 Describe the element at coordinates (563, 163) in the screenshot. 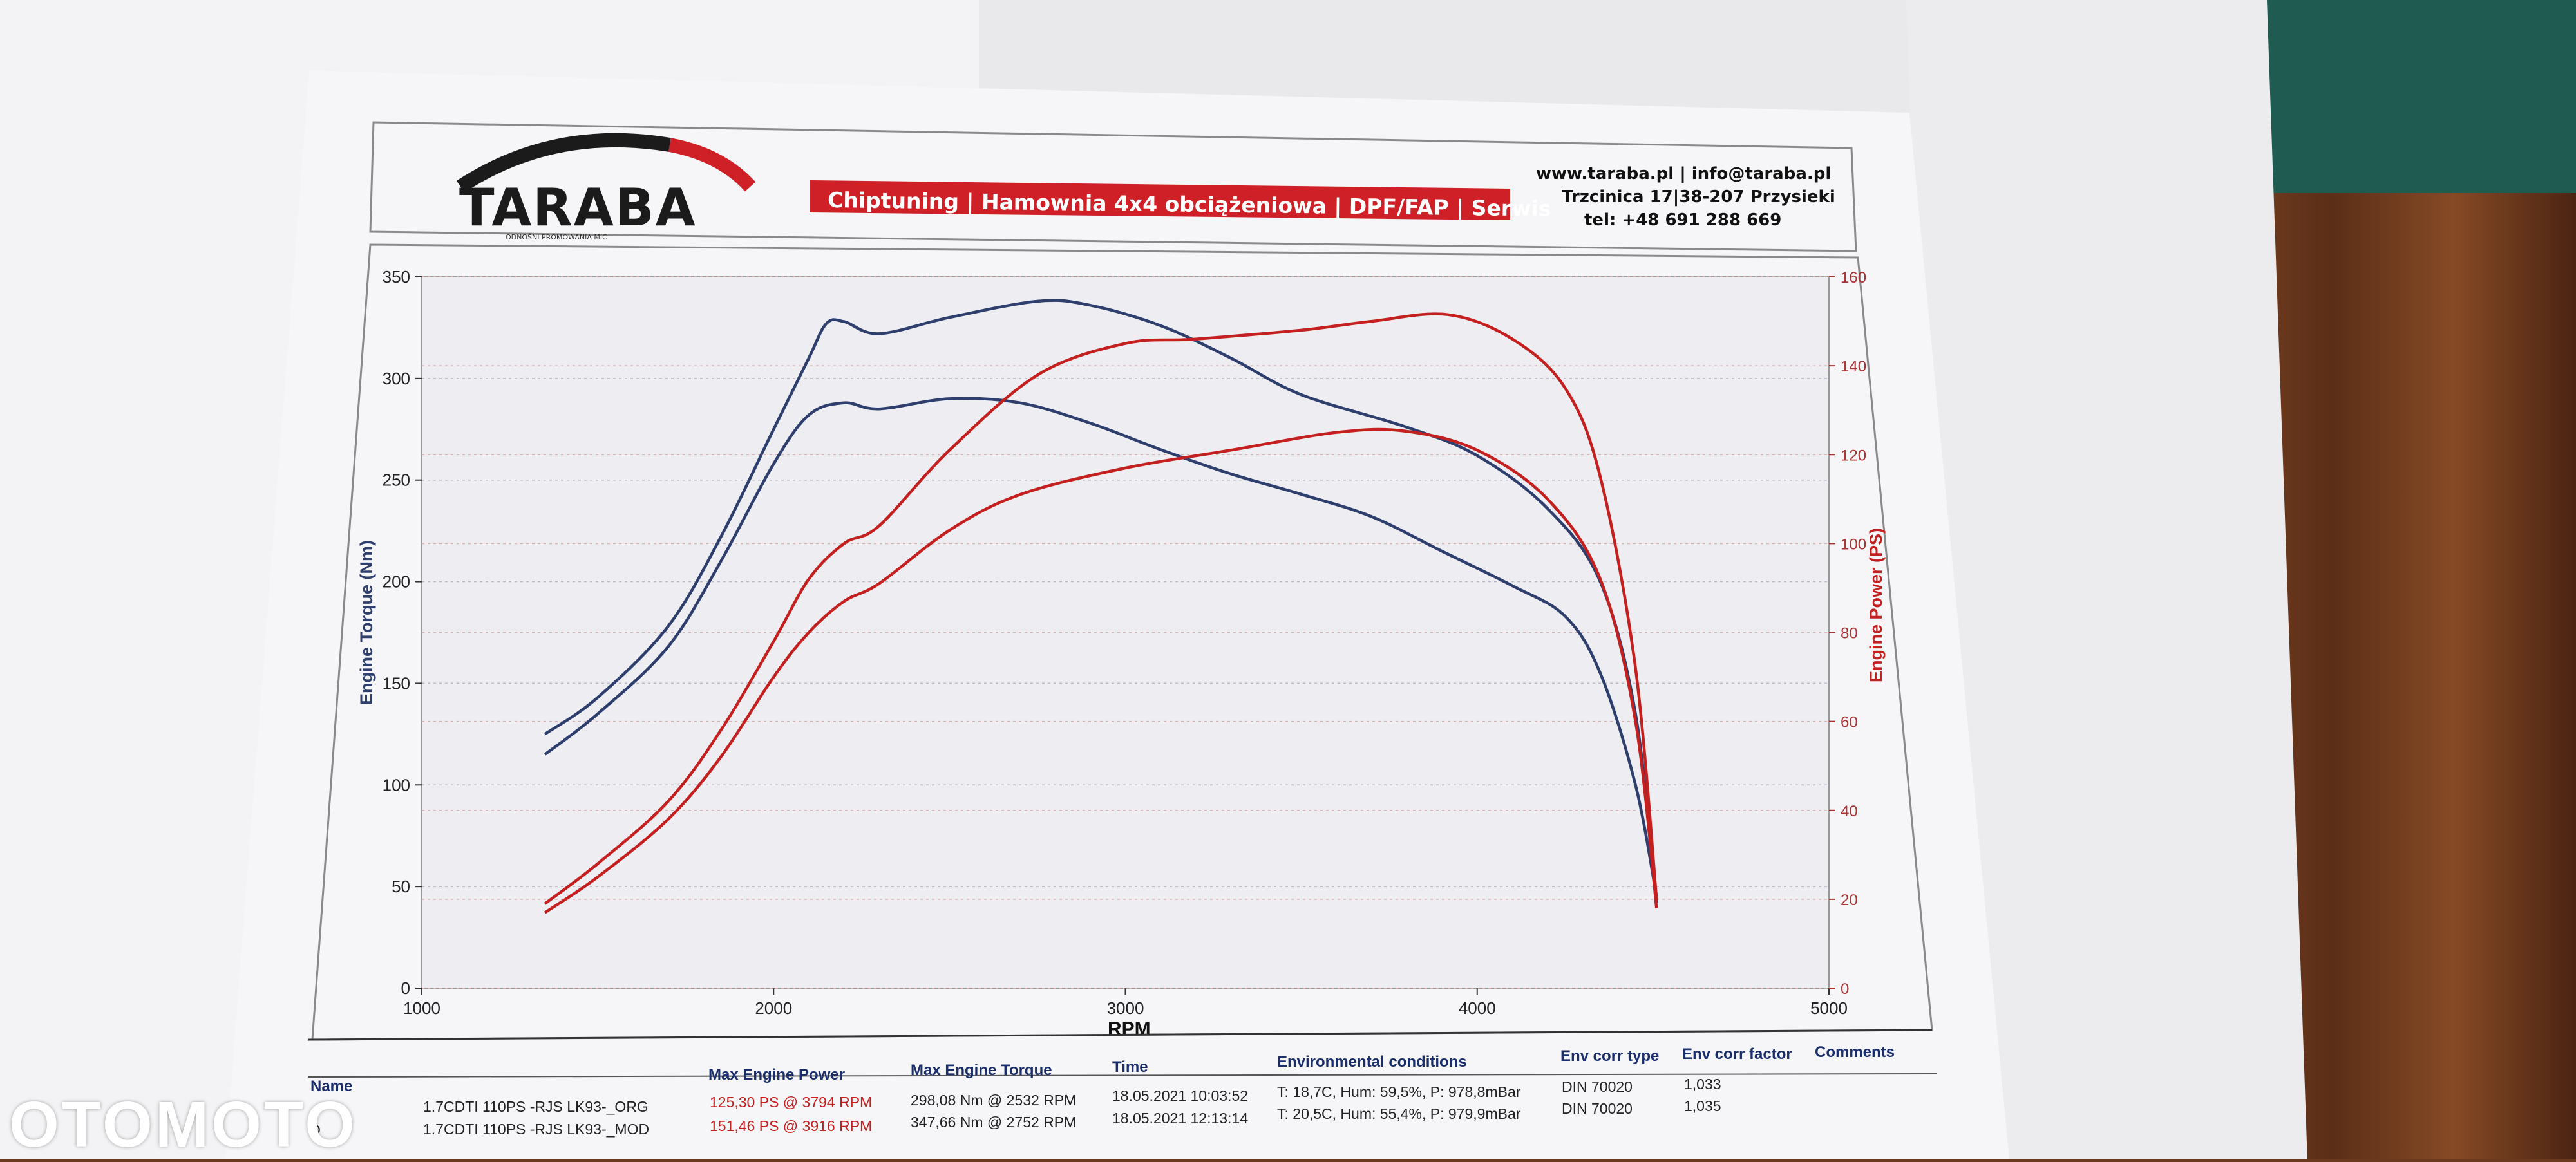

I see `logo-arc` at that location.